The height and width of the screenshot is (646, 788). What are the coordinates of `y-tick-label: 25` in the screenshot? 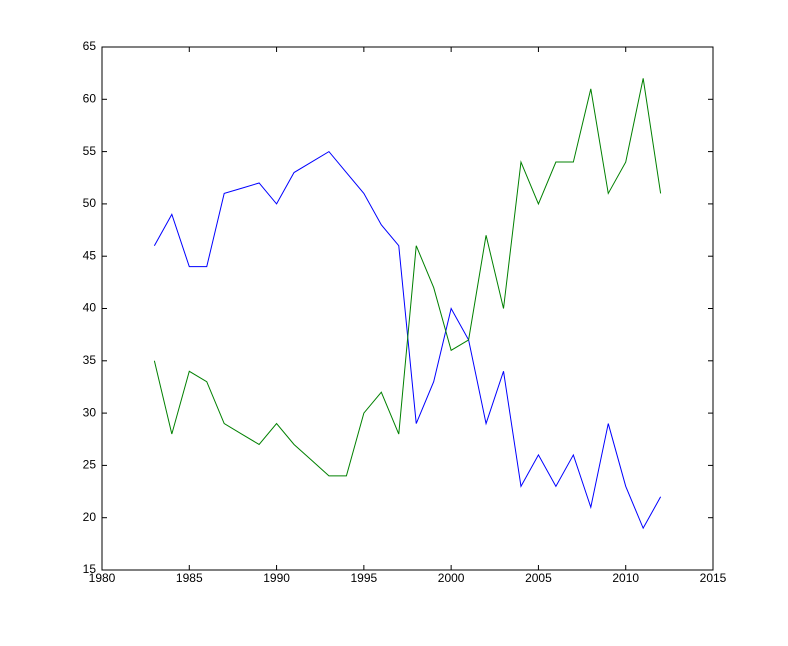 It's located at (90, 465).